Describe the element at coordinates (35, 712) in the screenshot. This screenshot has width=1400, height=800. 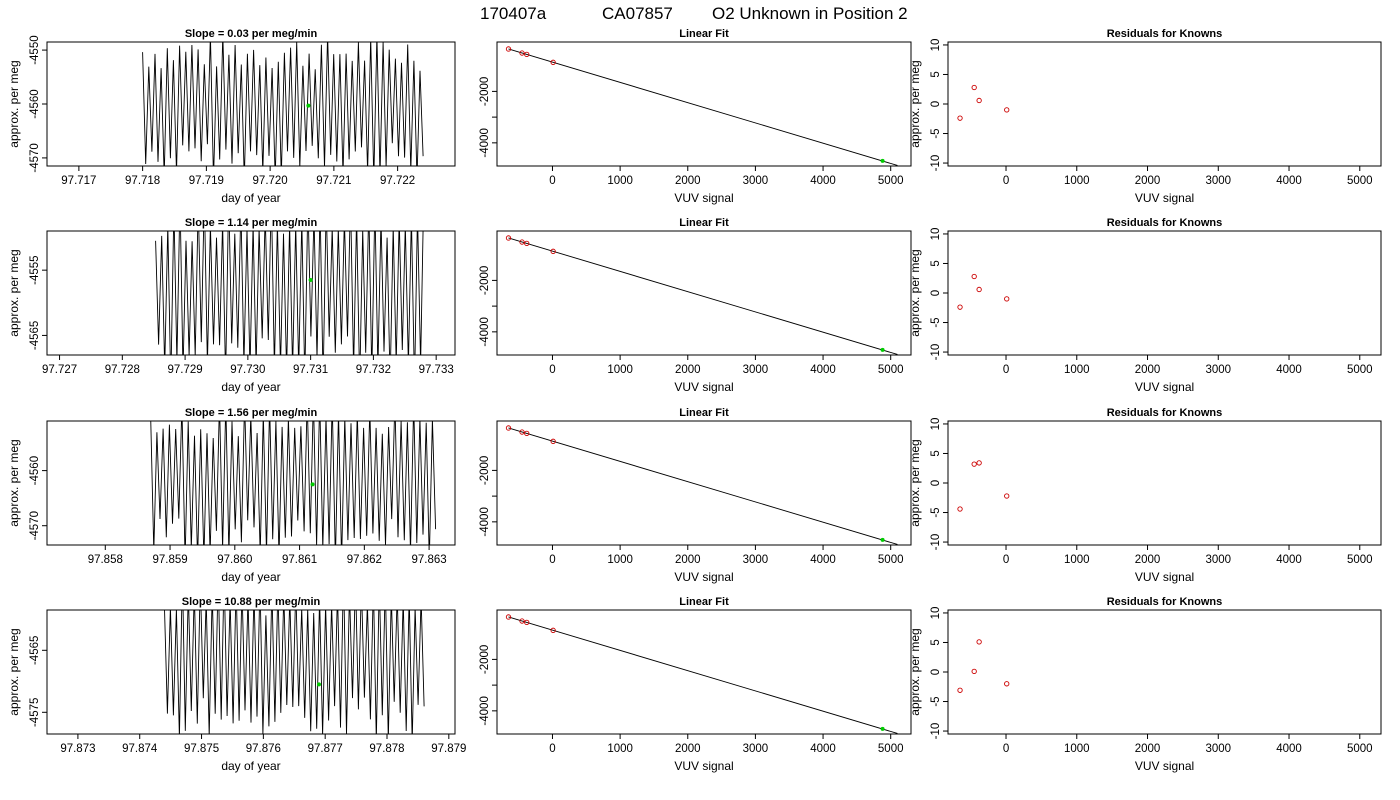
I see `y-tick-label: -4575` at that location.